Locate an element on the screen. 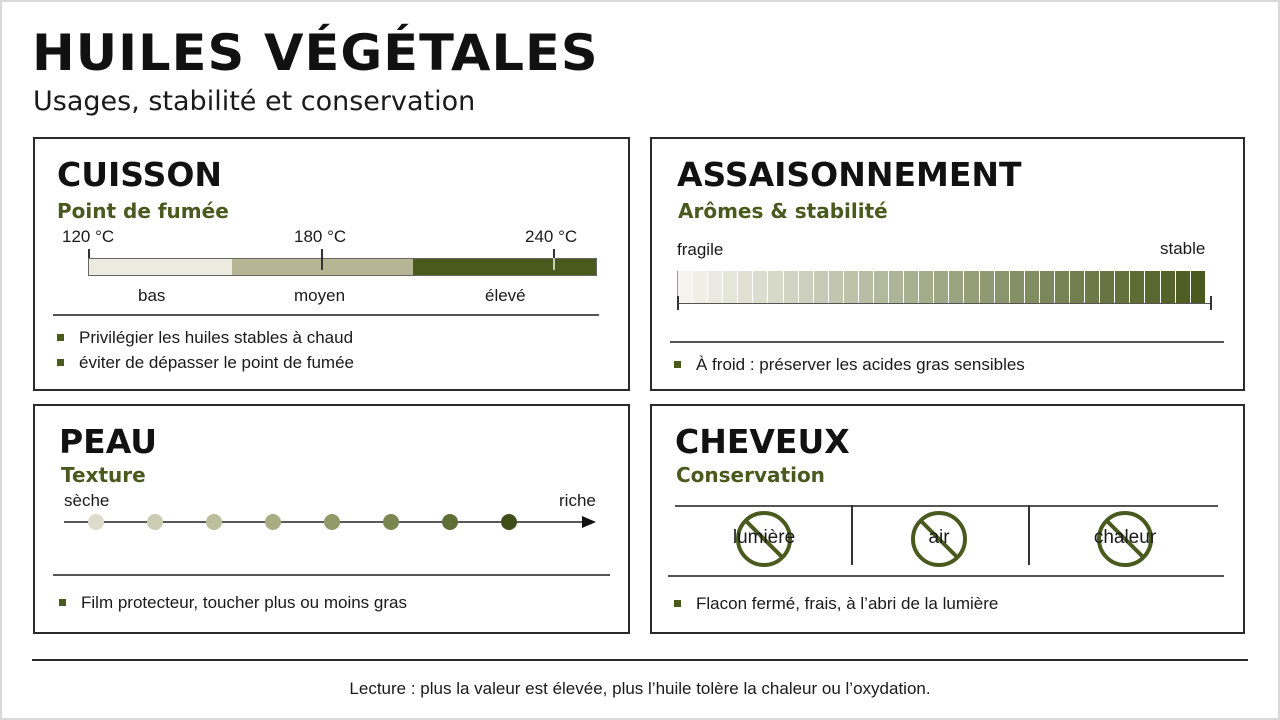 Image resolution: width=1280 pixels, height=720 pixels. smoke-point-bar is located at coordinates (342, 267).